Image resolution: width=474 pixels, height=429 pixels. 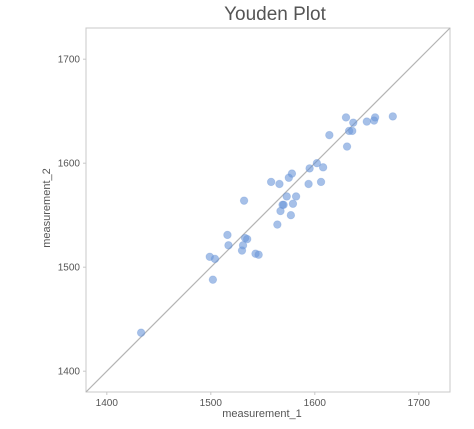 What do you see at coordinates (69, 60) in the screenshot?
I see `y-tick-label: 1700` at bounding box center [69, 60].